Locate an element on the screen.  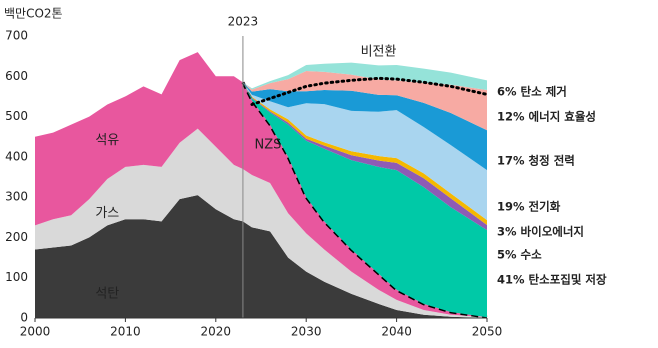
legend-label: 3% 바이오에너지 is located at coordinates (540, 232).